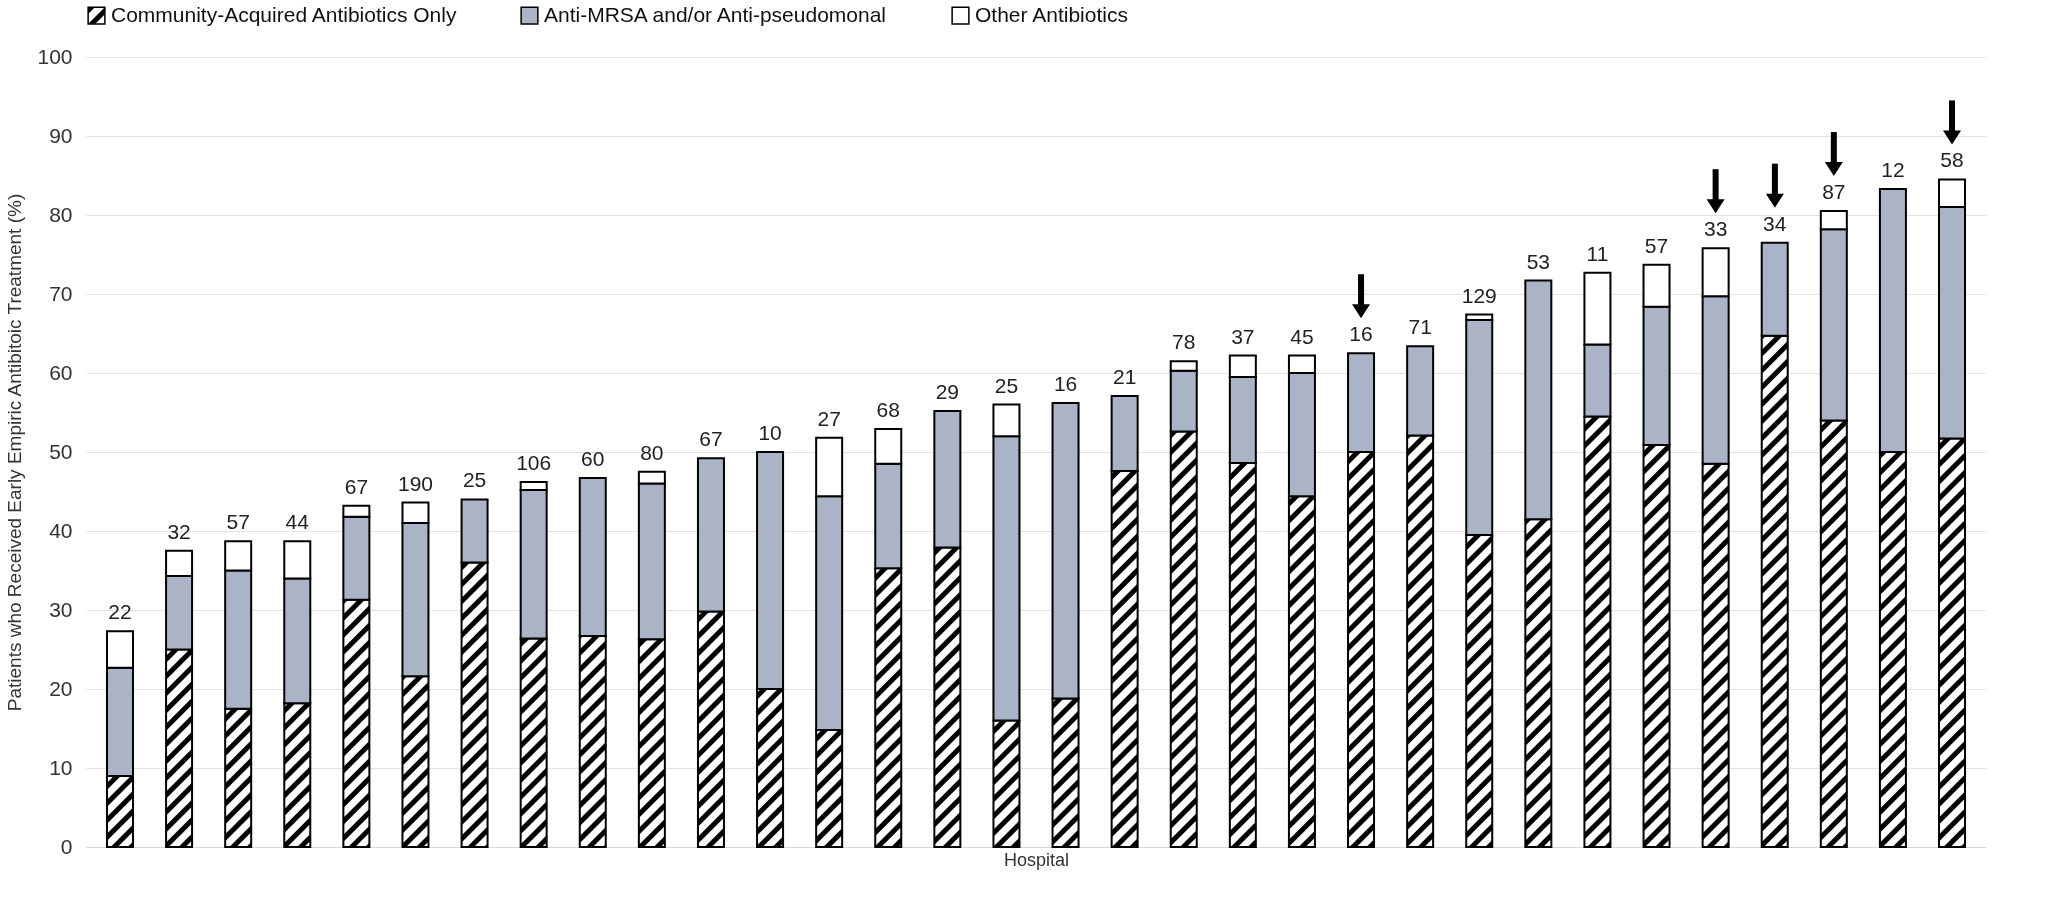 This screenshot has height=924, width=2046. I want to click on y-tick-label: 50, so click(61, 451).